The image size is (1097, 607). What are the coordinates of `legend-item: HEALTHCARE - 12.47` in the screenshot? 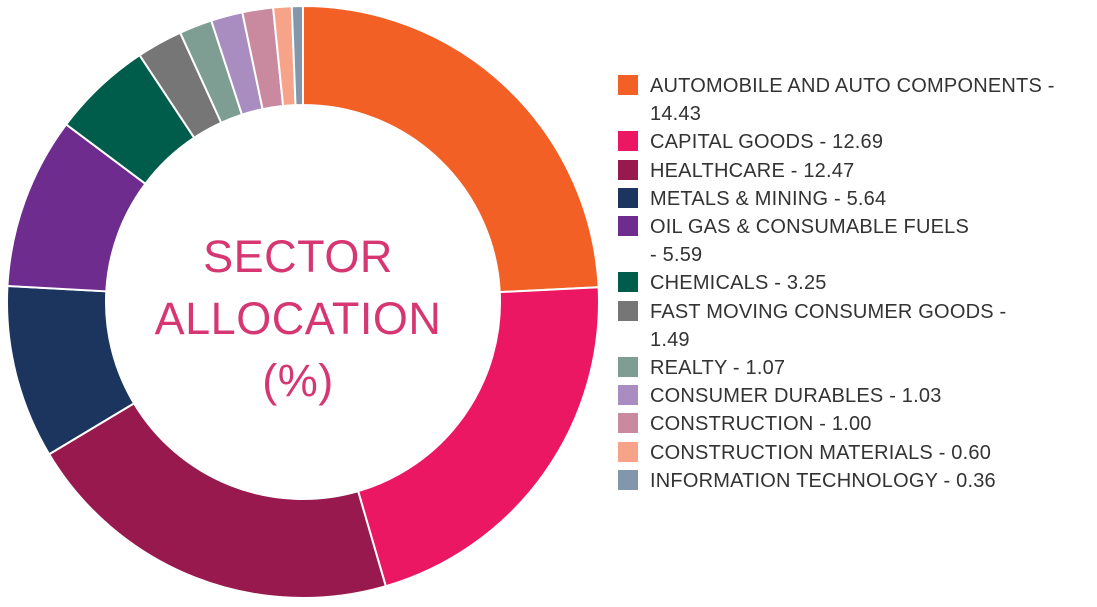 It's located at (853, 171).